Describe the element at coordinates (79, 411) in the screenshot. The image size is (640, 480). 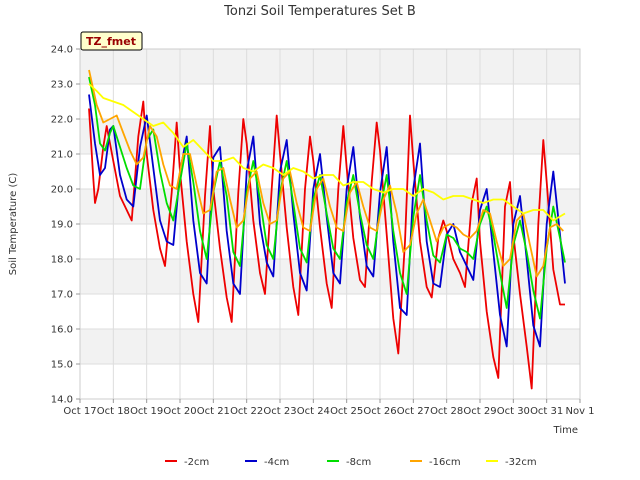
I see `x-tick-label: Oct 17` at that location.